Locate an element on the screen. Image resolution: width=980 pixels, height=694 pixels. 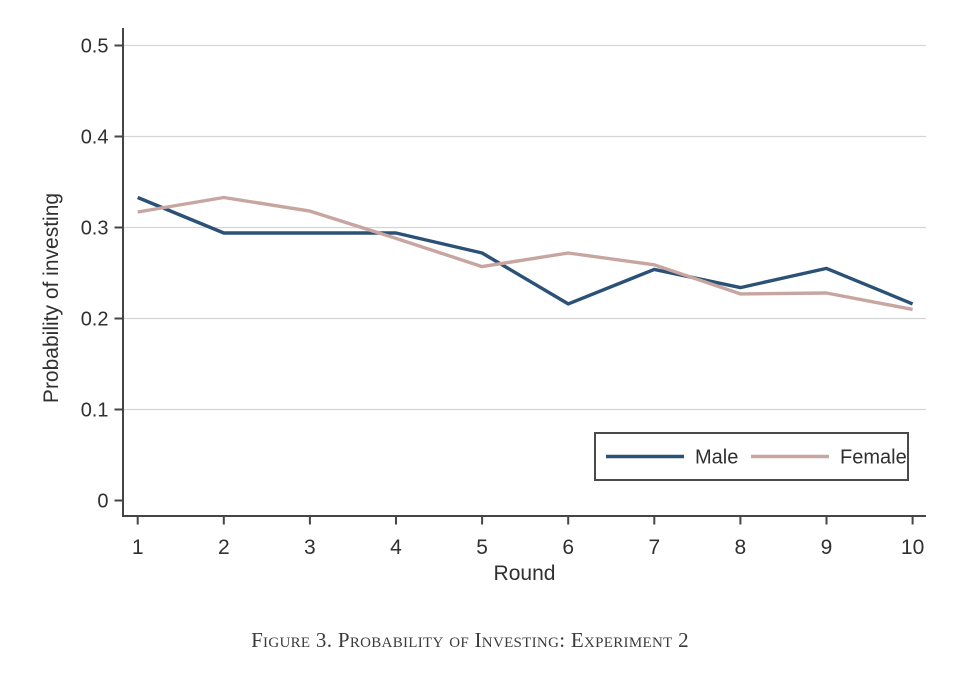
y-tick-label-0.4: 0.4 is located at coordinates (95, 138).